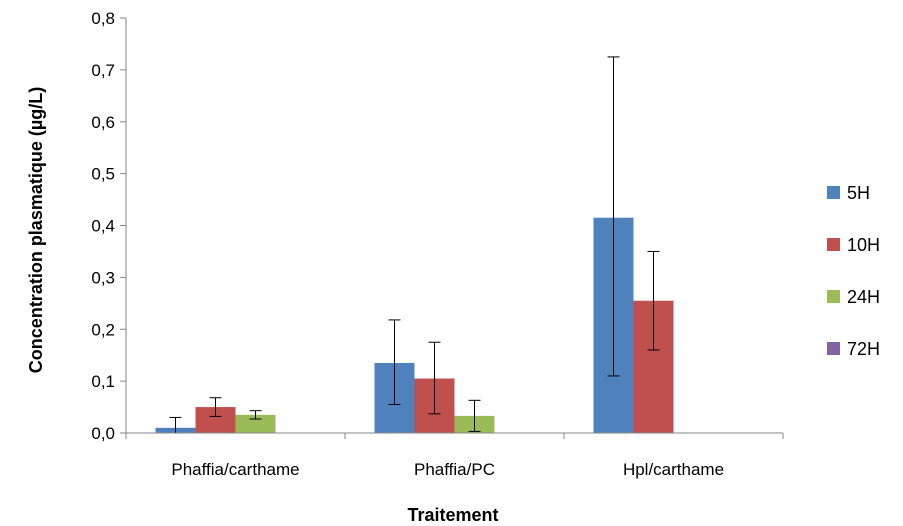  I want to click on legend-label: 10H, so click(863, 245).